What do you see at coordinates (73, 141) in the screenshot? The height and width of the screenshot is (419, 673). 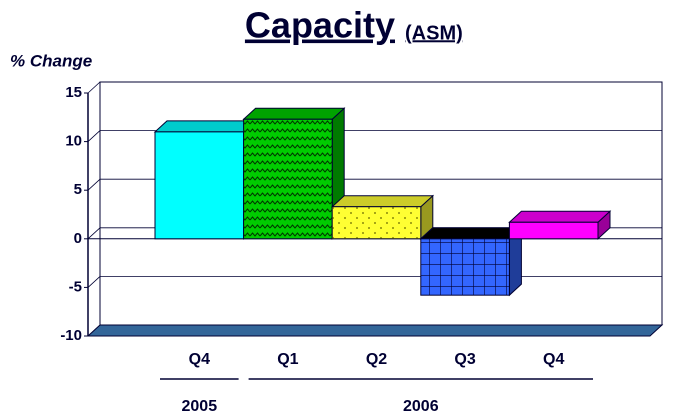 I see `y-tick-label: 10` at bounding box center [73, 141].